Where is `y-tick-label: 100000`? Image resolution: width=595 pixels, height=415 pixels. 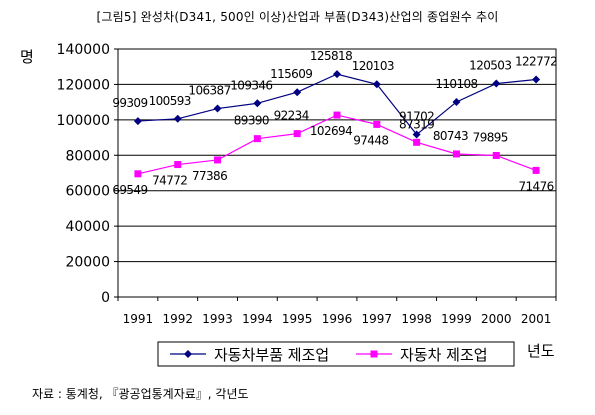 y-tick-label: 100000 is located at coordinates (83, 121).